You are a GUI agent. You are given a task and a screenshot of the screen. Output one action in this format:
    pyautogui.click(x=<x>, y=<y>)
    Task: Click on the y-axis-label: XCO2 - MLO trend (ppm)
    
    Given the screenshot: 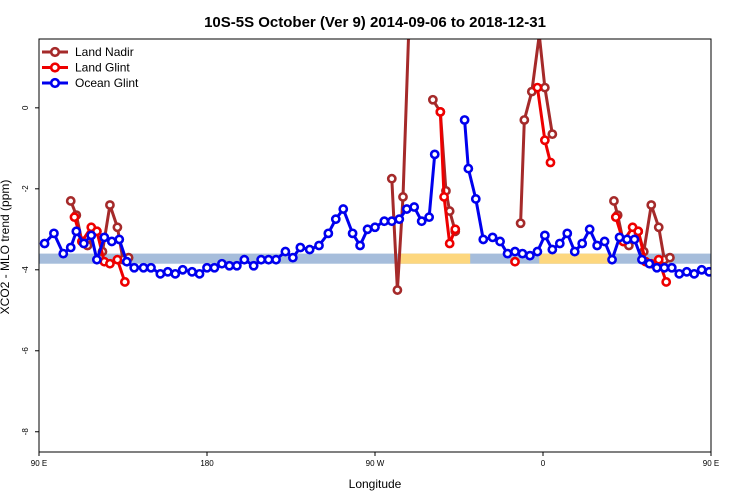 What is the action you would take?
    pyautogui.click(x=6, y=247)
    